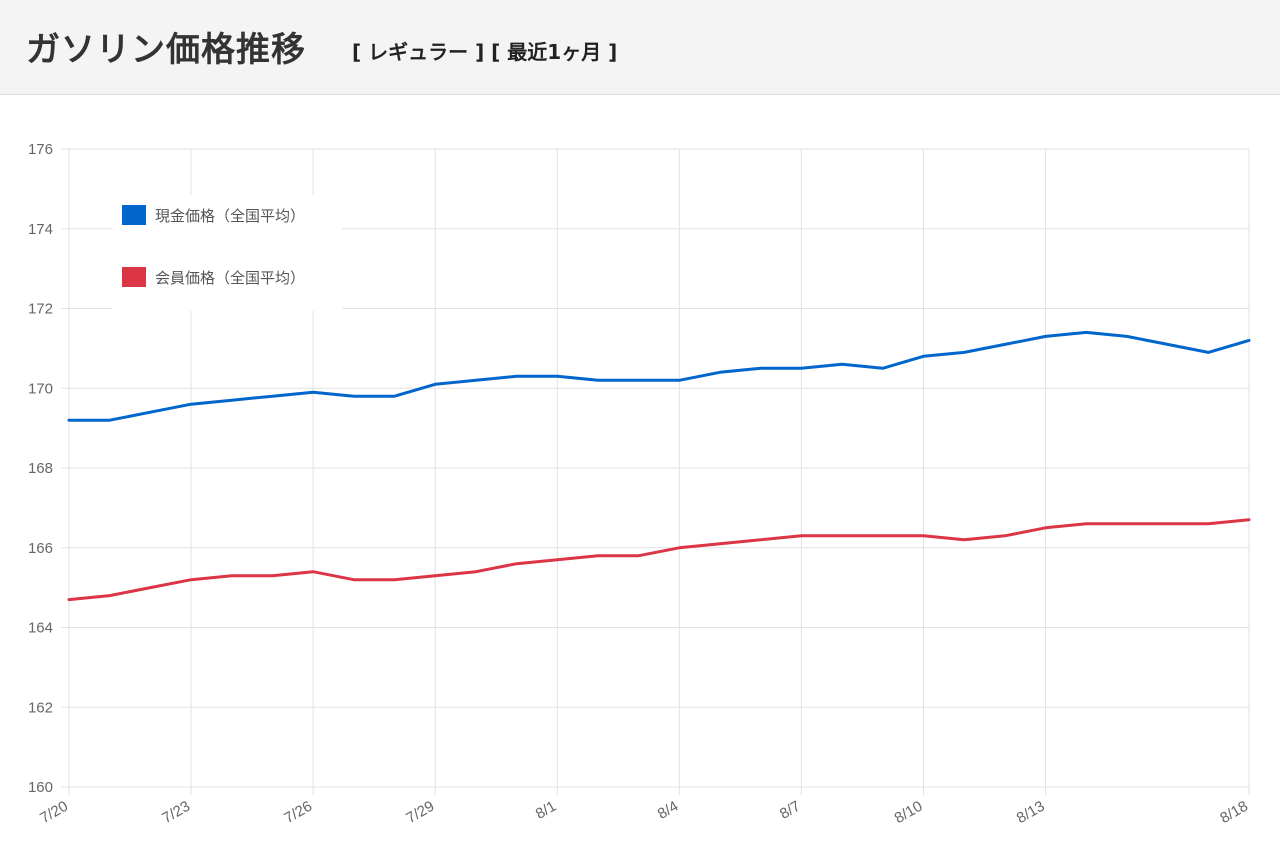 The height and width of the screenshot is (857, 1280). Describe the element at coordinates (40, 388) in the screenshot. I see `y-tick-label: 170` at that location.